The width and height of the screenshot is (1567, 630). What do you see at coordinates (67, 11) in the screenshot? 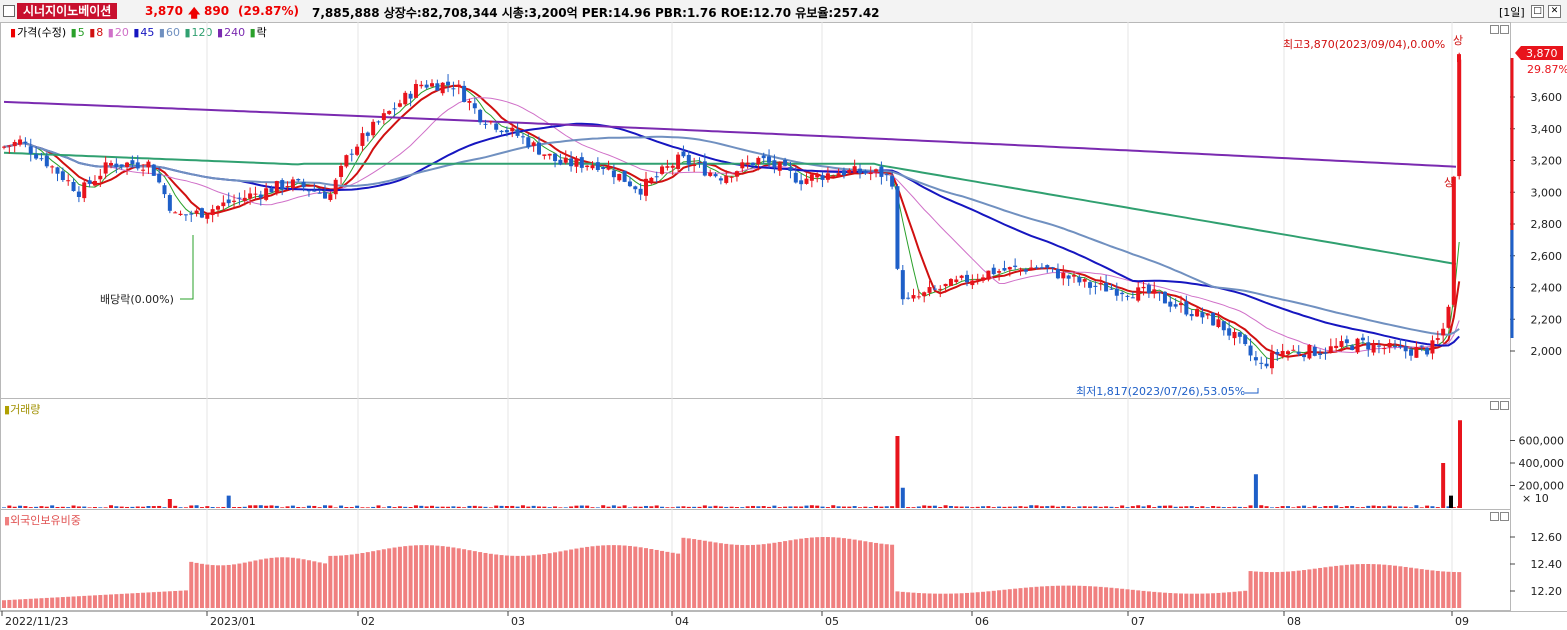
I see `stock-name-button: 시너지이노베이션` at bounding box center [67, 11].